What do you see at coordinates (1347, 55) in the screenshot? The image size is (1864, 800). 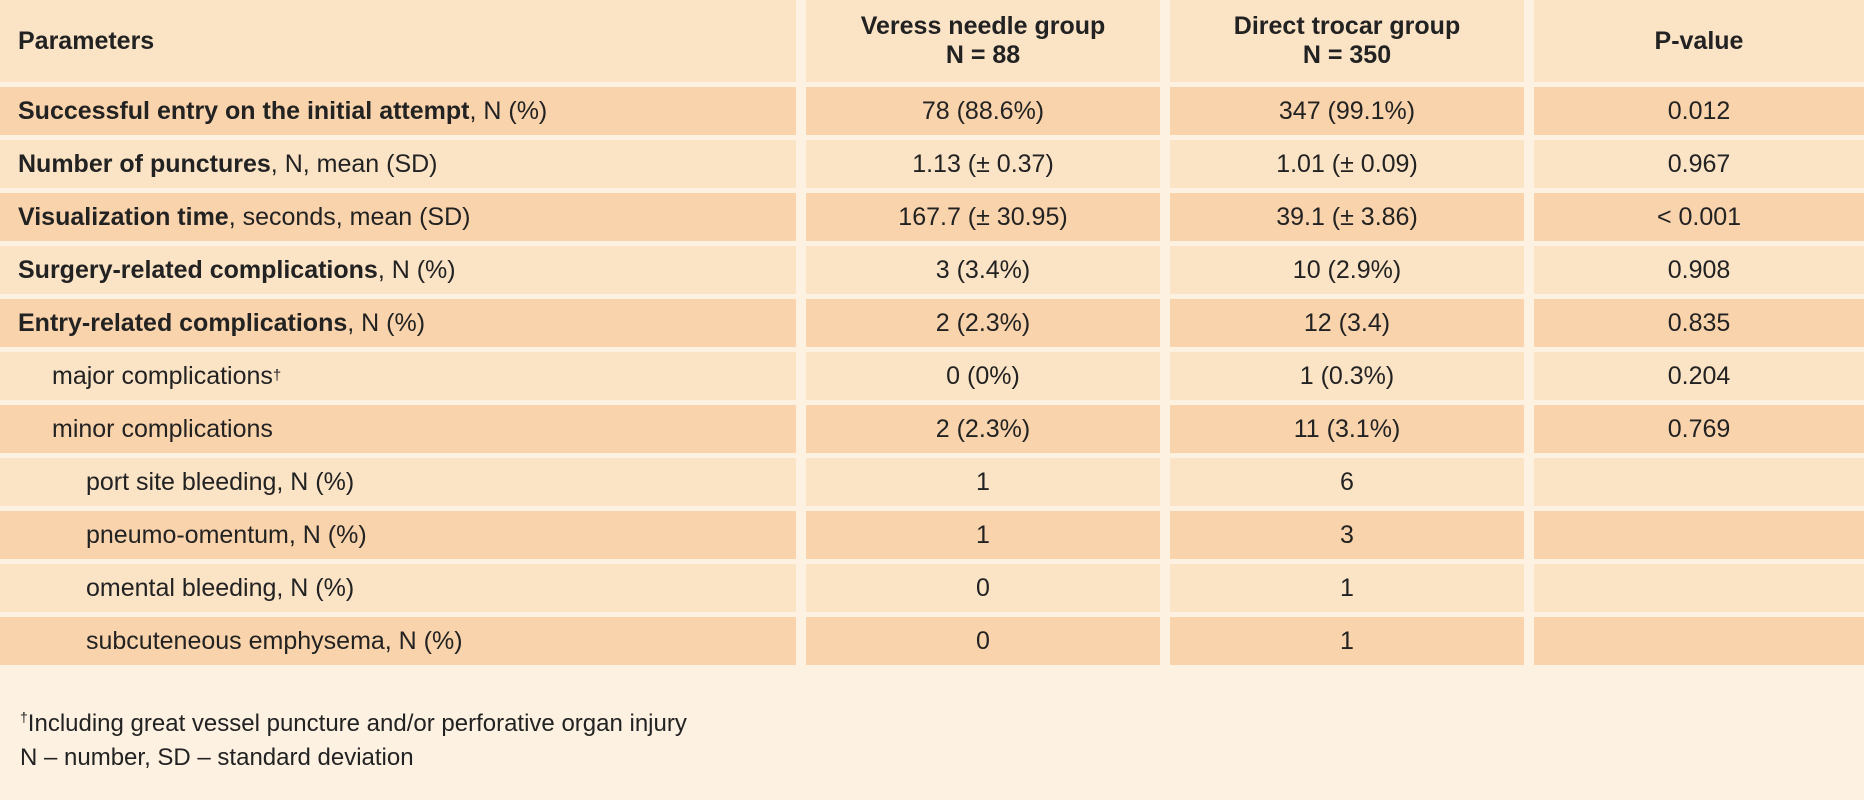 I see `header-direct-n: N = 350` at bounding box center [1347, 55].